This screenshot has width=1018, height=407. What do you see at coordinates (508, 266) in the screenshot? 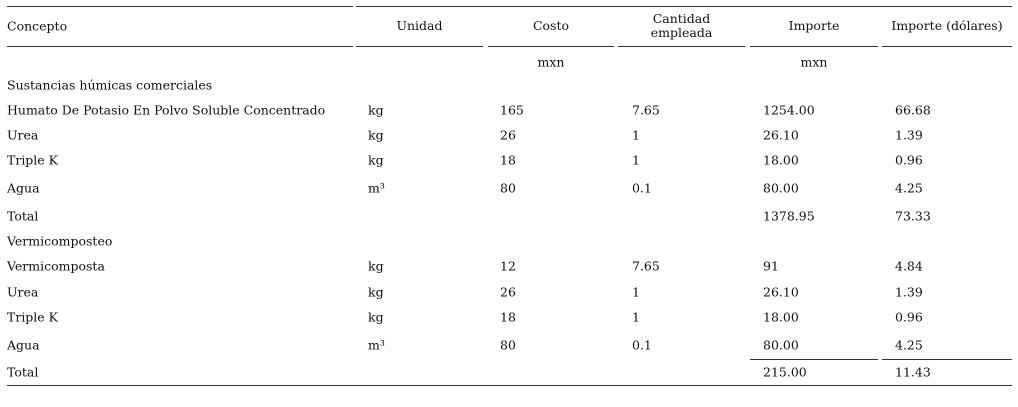
I see `cell: 12` at bounding box center [508, 266].